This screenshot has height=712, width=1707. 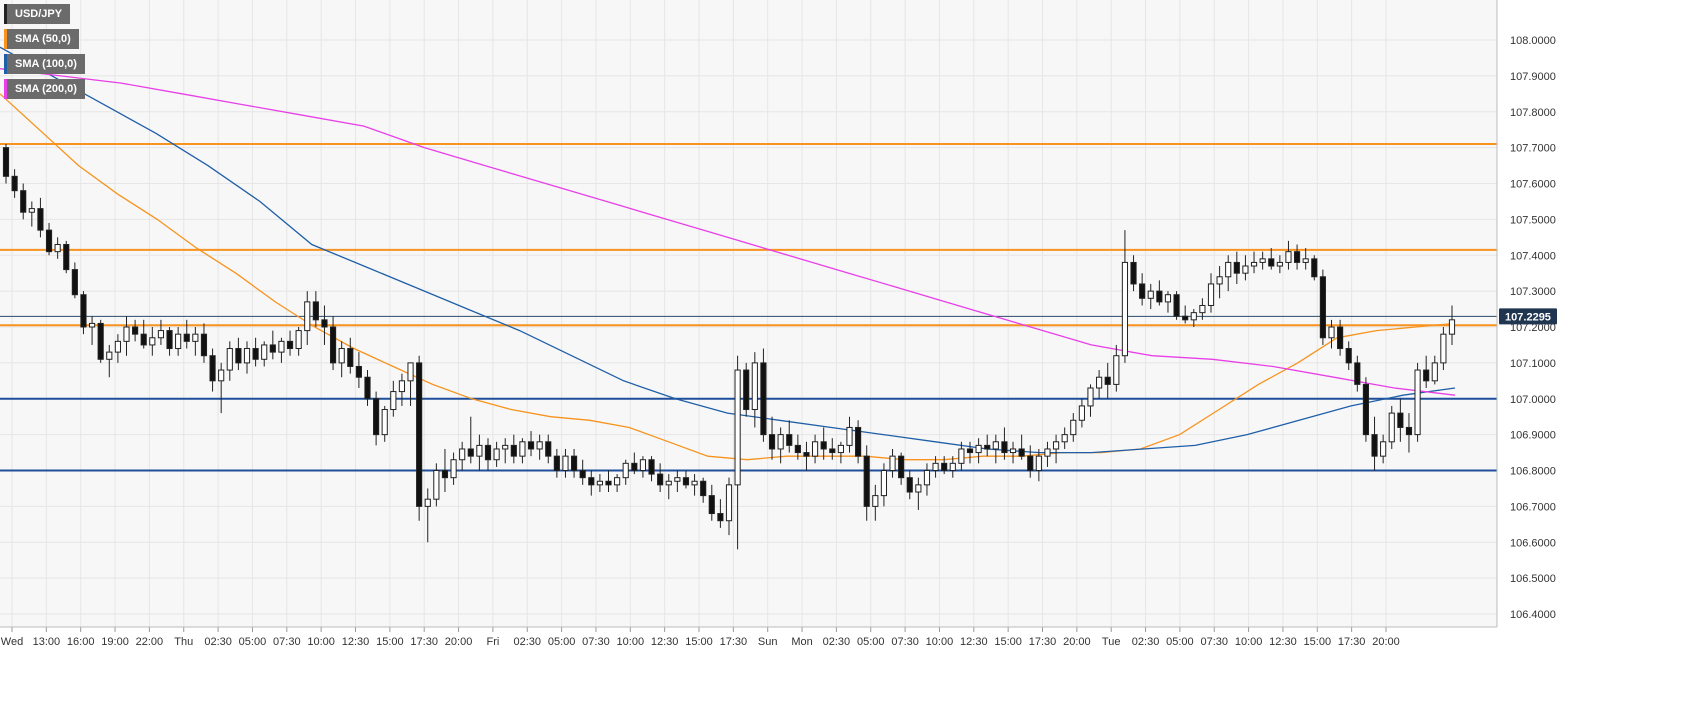 What do you see at coordinates (1533, 615) in the screenshot?
I see `y-tick-label: 106.4000` at bounding box center [1533, 615].